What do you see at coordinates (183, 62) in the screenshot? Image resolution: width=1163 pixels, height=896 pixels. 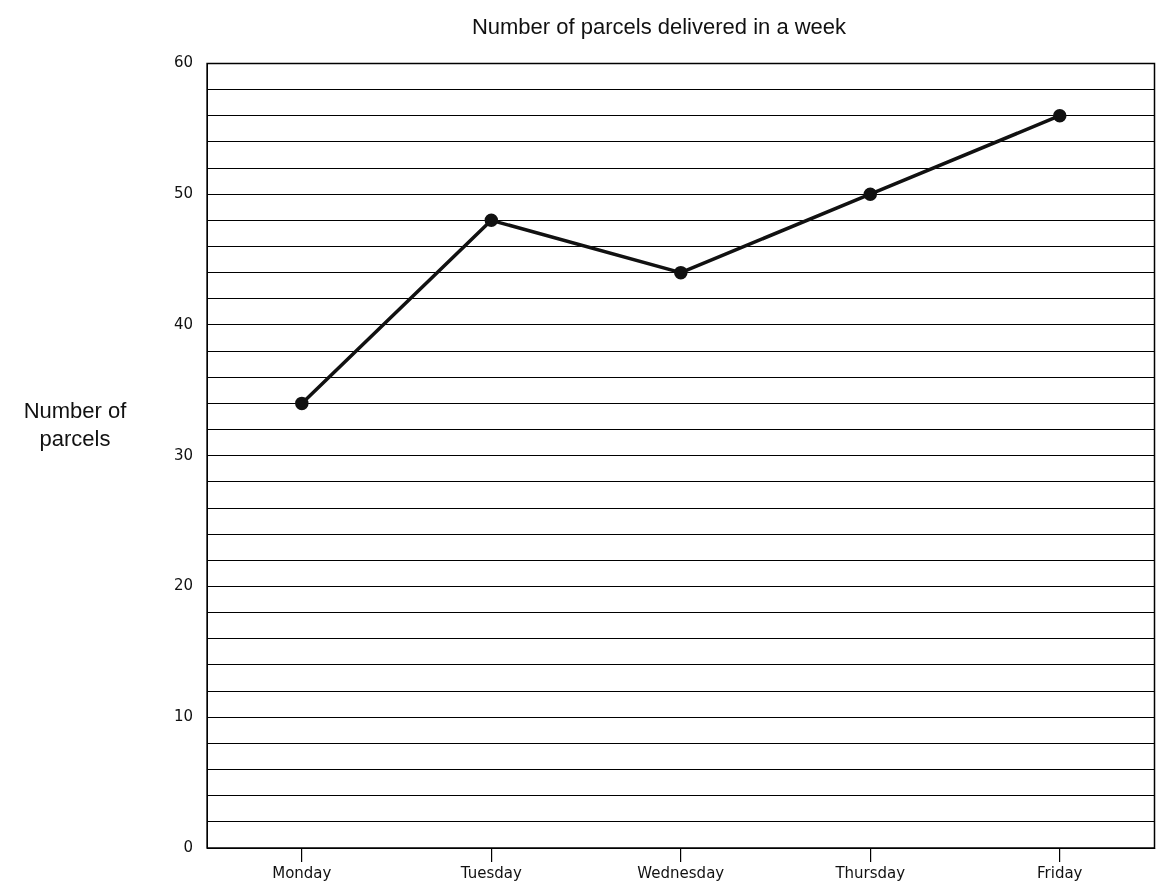 I see `y-tick-label: 60` at bounding box center [183, 62].